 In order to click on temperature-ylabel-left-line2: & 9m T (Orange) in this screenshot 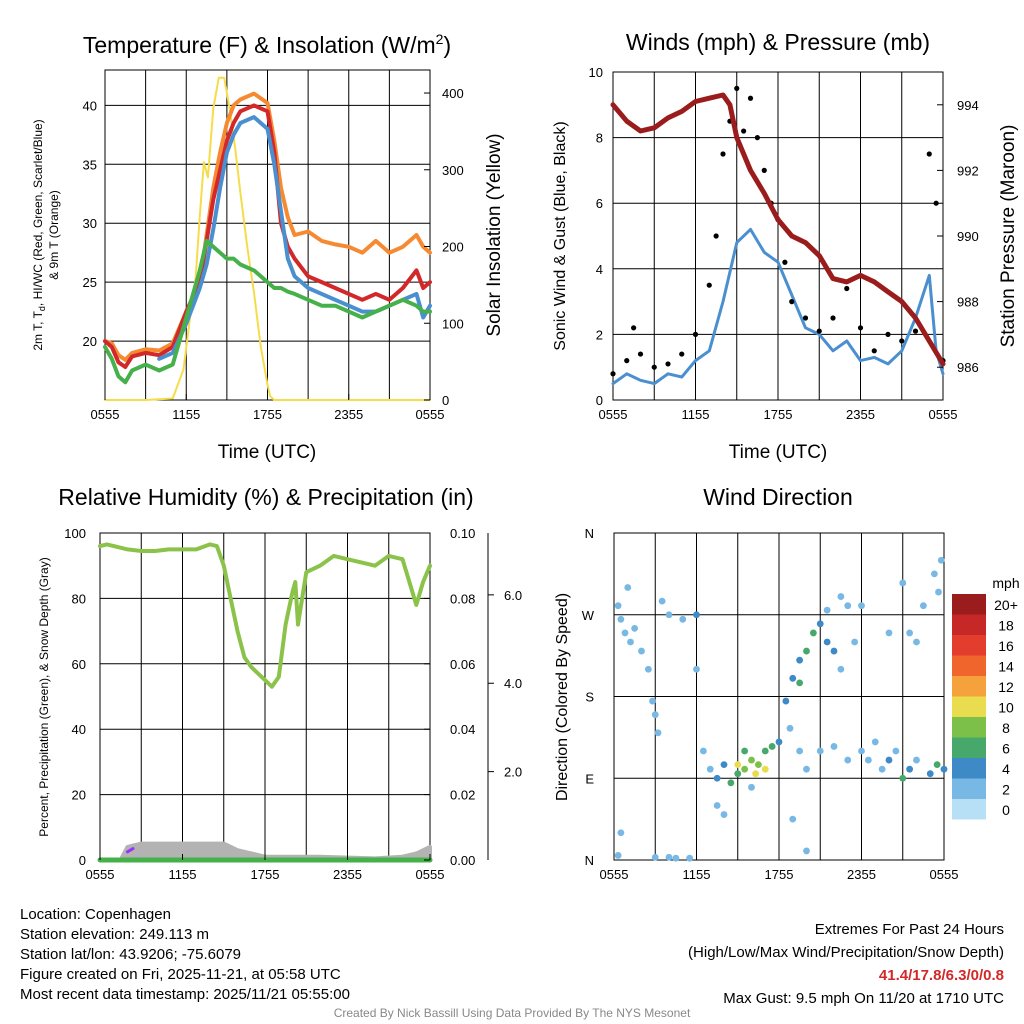, I will do `click(54, 235)`.